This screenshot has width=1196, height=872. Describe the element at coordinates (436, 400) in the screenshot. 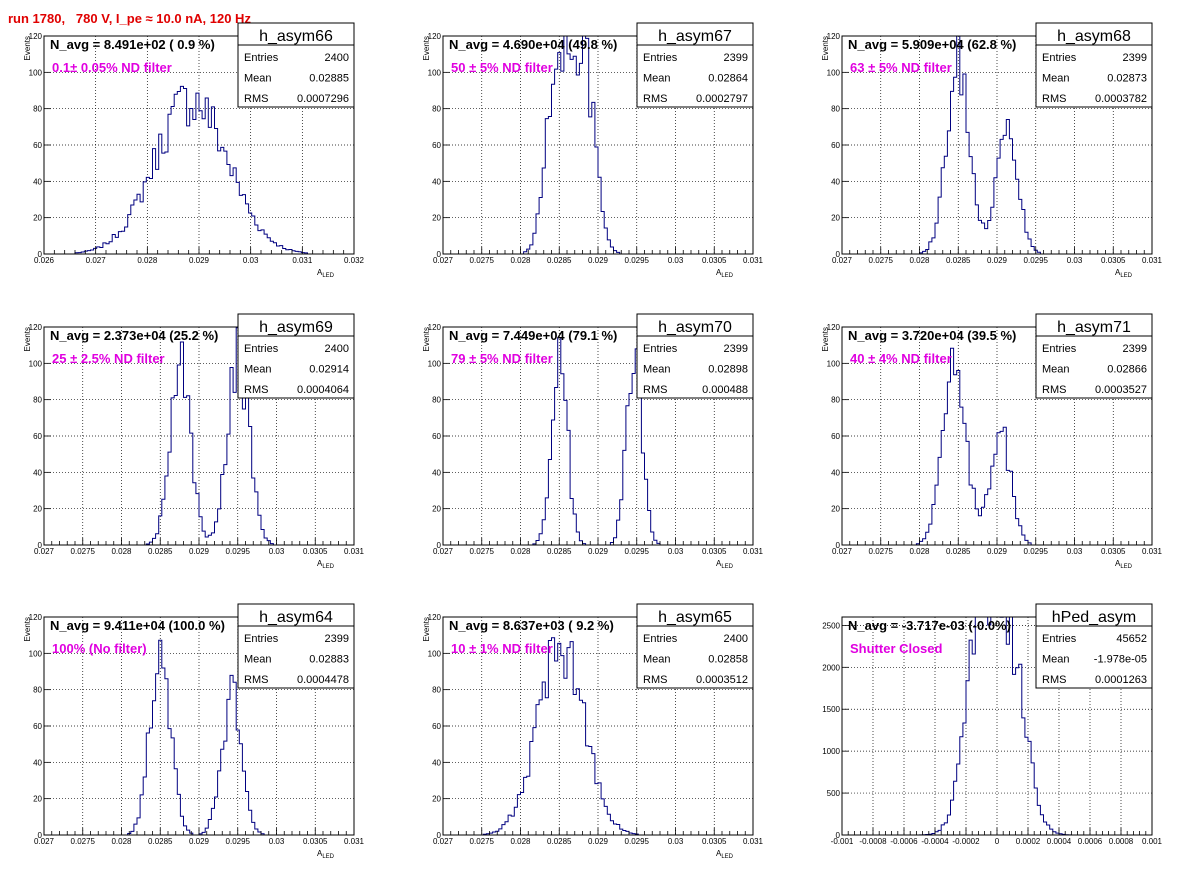

I see `y-tick-label: 80` at that location.